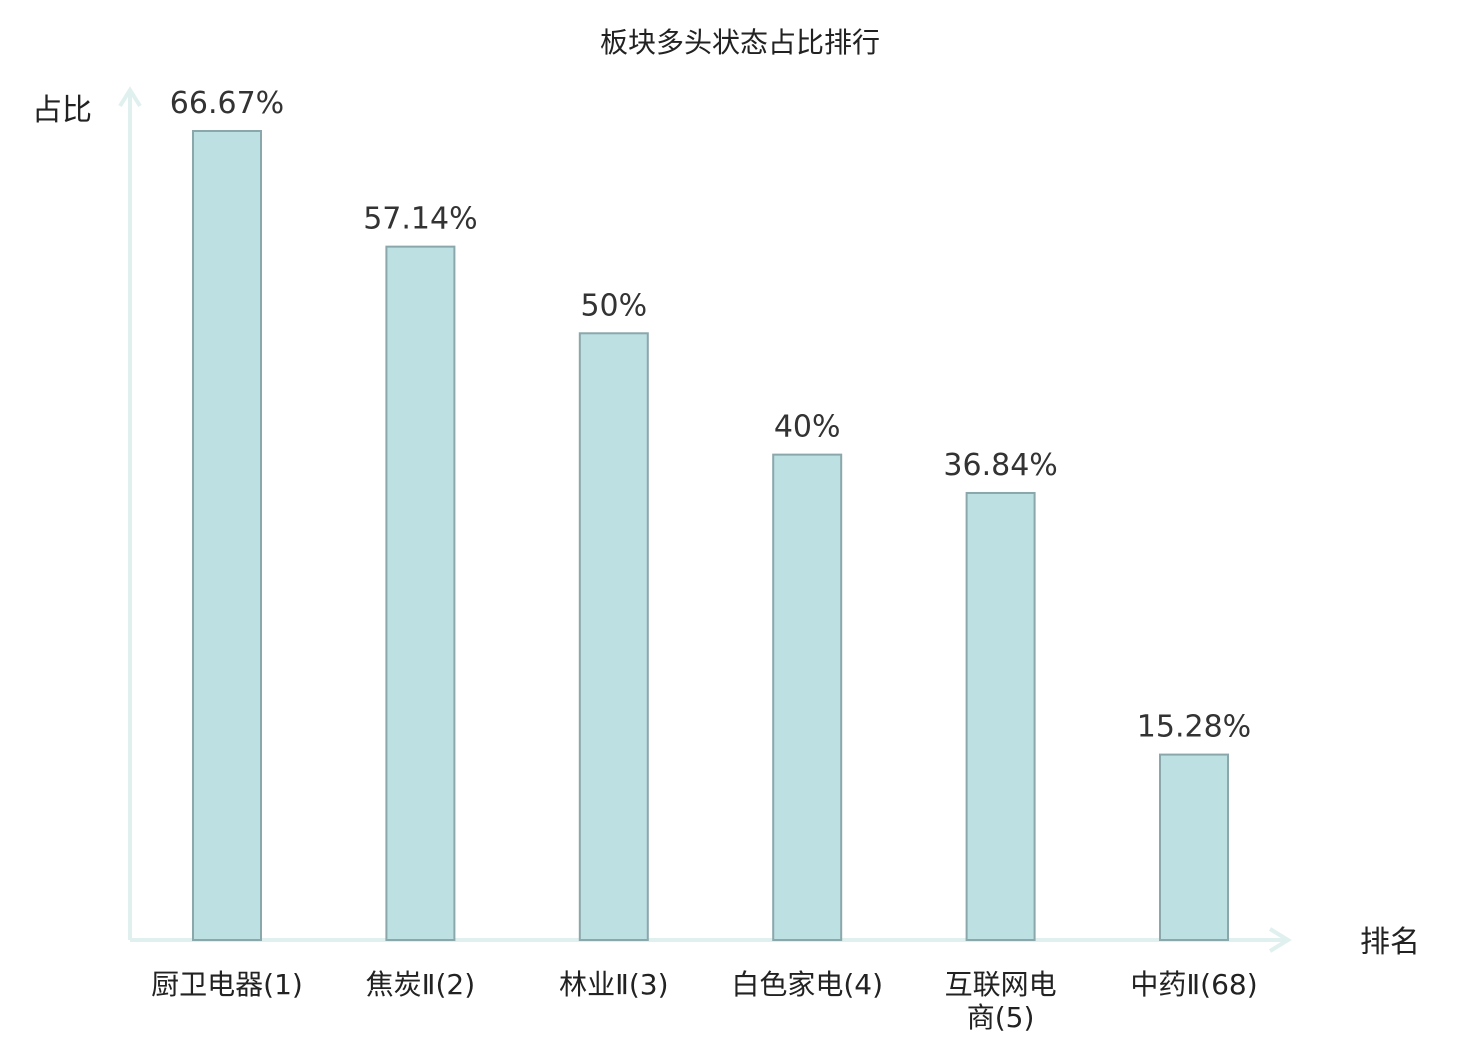 The width and height of the screenshot is (1480, 1044). I want to click on x-tick-label: 互联网电, so click(1001, 984).